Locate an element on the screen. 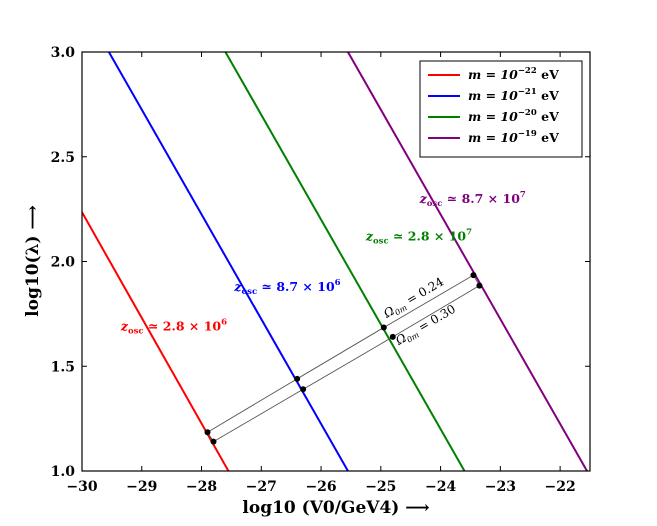 This screenshot has height=526, width=657. x-tick-label: −30 is located at coordinates (81, 487).